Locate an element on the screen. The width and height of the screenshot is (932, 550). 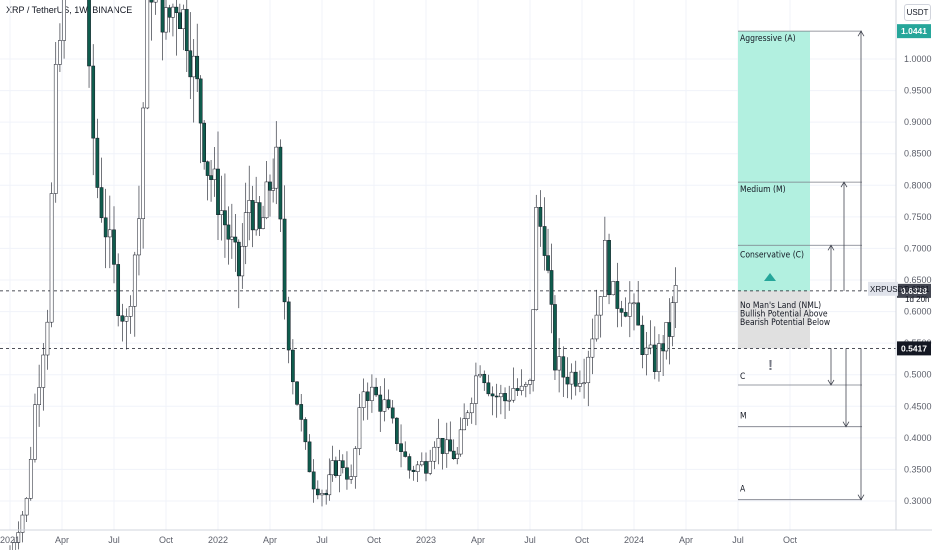
time-tick: Jul is located at coordinates (322, 540).